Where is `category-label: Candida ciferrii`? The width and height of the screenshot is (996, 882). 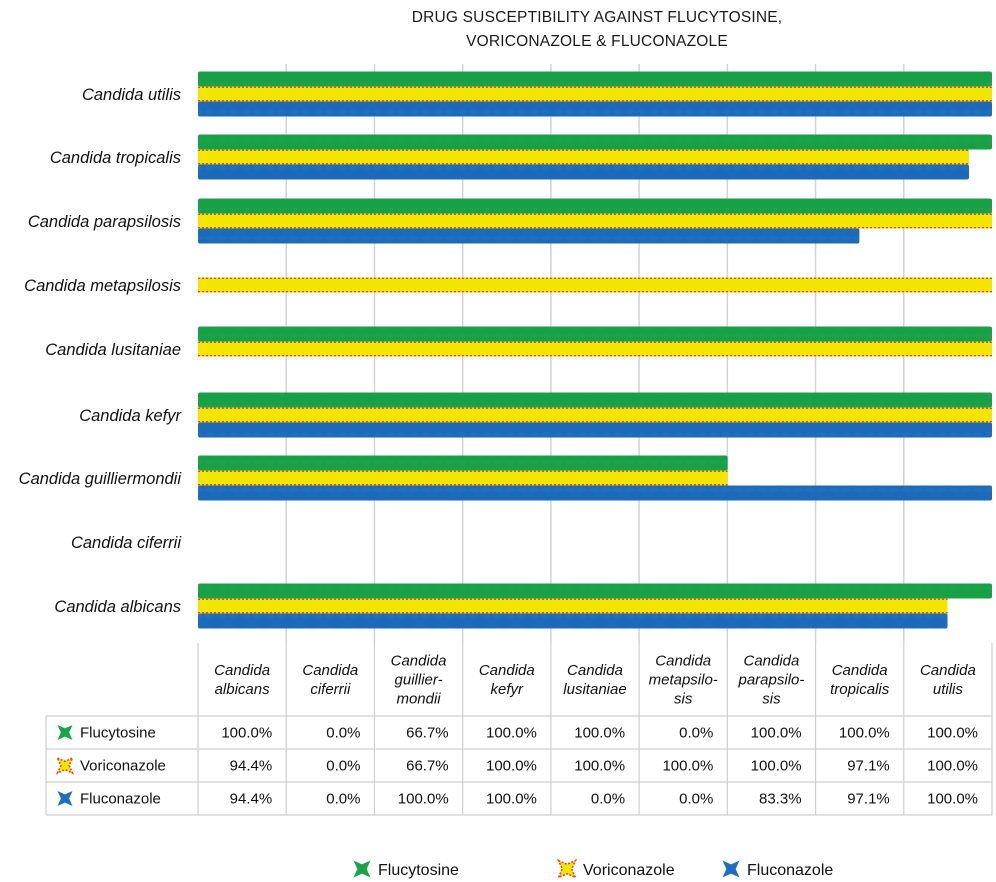 category-label: Candida ciferrii is located at coordinates (126, 543).